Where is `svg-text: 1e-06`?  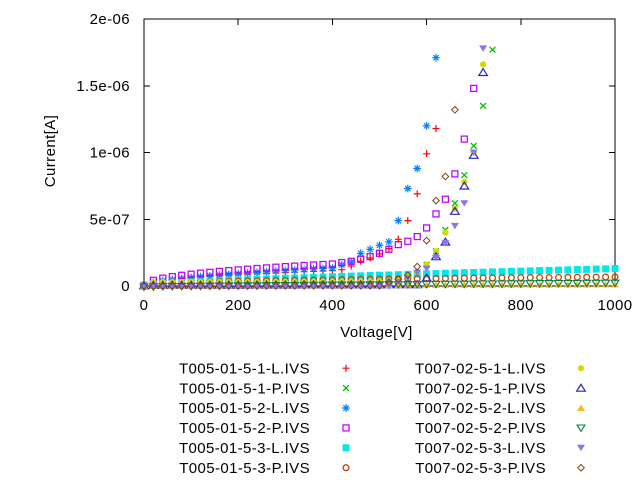
svg-text: 1e-06 is located at coordinates (110, 153).